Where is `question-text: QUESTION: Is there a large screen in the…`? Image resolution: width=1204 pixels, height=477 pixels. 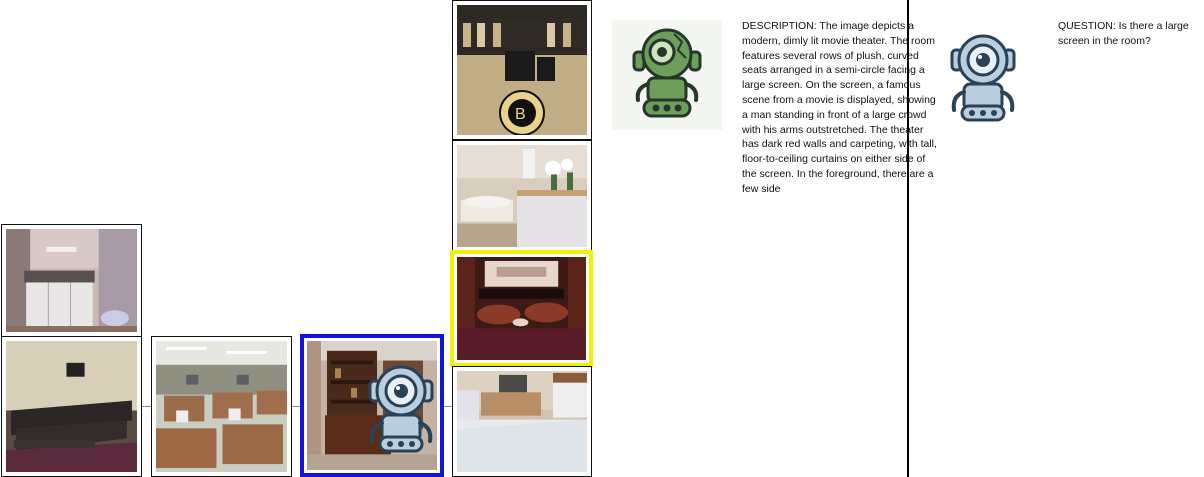 question-text: QUESTION: Is there a large screen in the… is located at coordinates (1123, 33).